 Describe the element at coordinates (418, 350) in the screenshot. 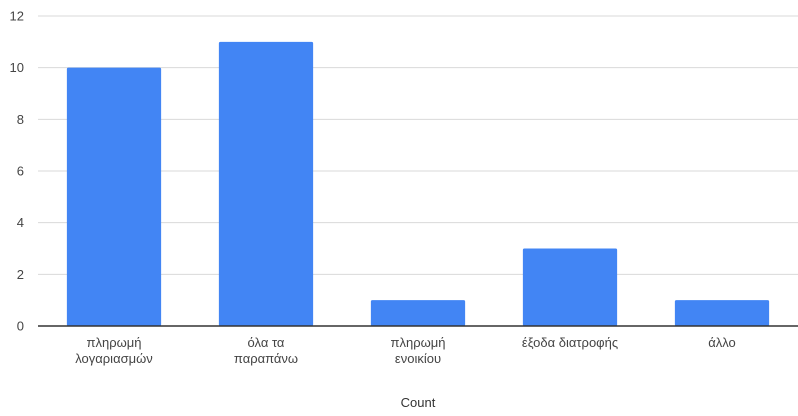

I see `x-tick-label: πληρωμή ενοικίου` at that location.